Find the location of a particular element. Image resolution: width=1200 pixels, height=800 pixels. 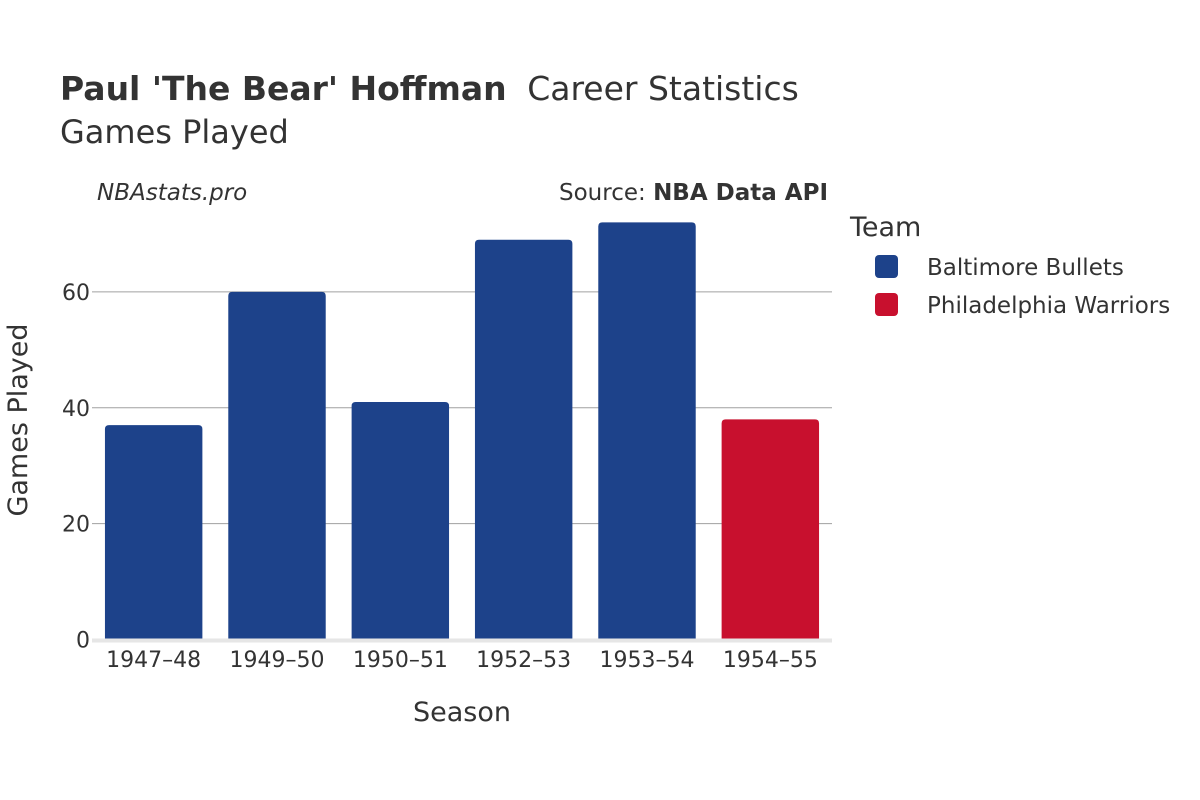

bar-1953–54 is located at coordinates (647, 431).